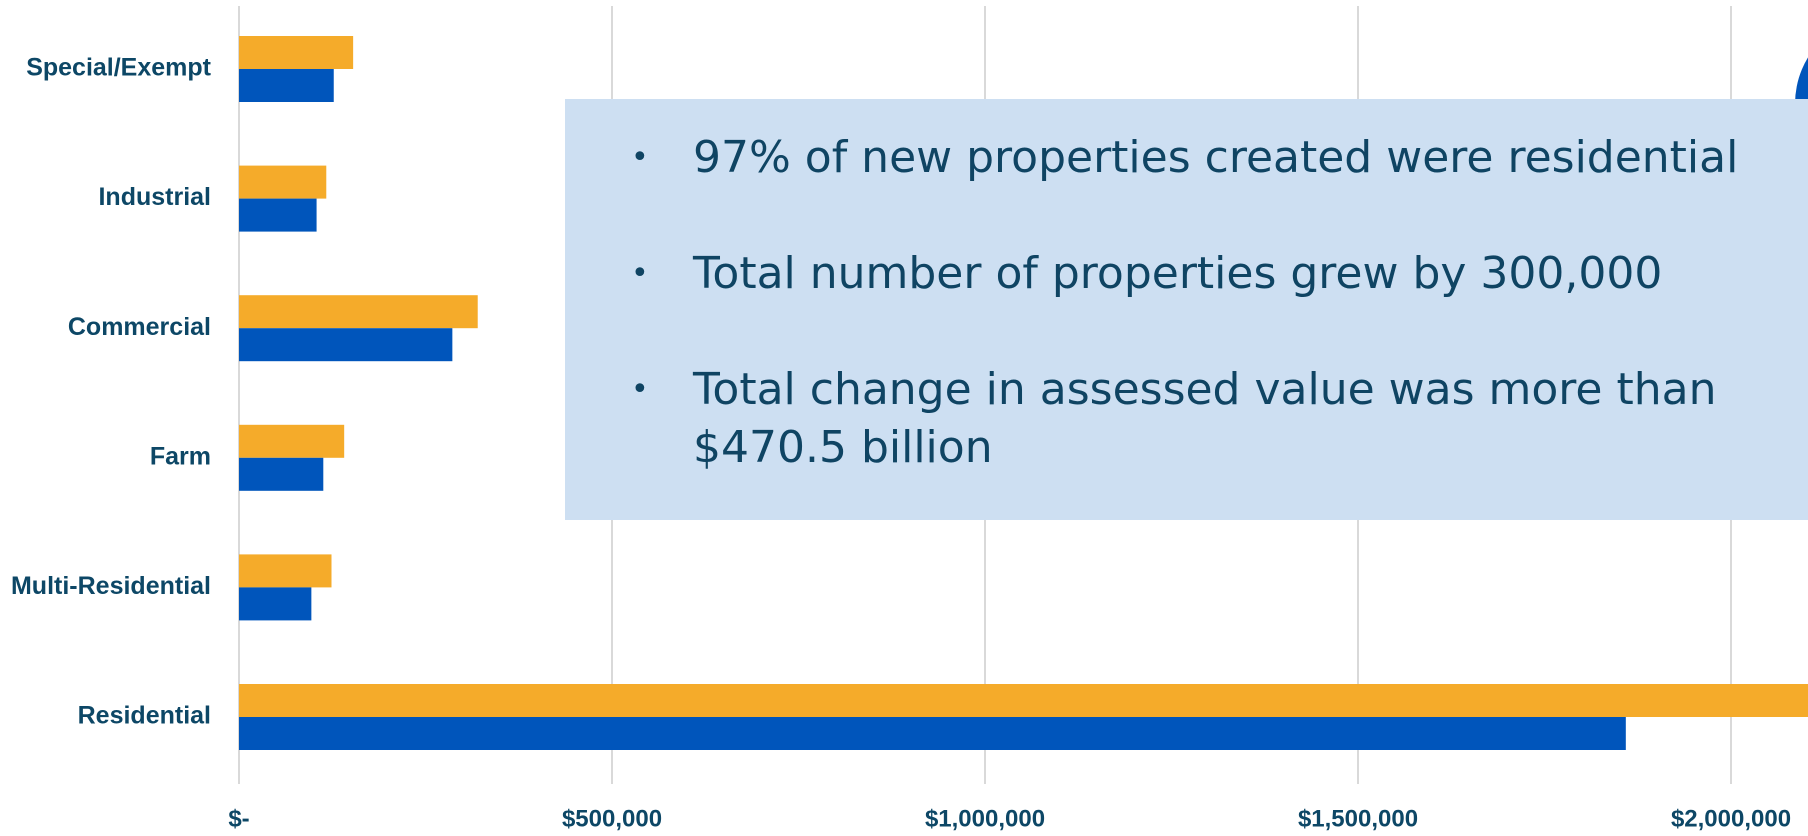 The width and height of the screenshot is (1808, 836). Describe the element at coordinates (238, 818) in the screenshot. I see `x-tick-label: $-` at that location.